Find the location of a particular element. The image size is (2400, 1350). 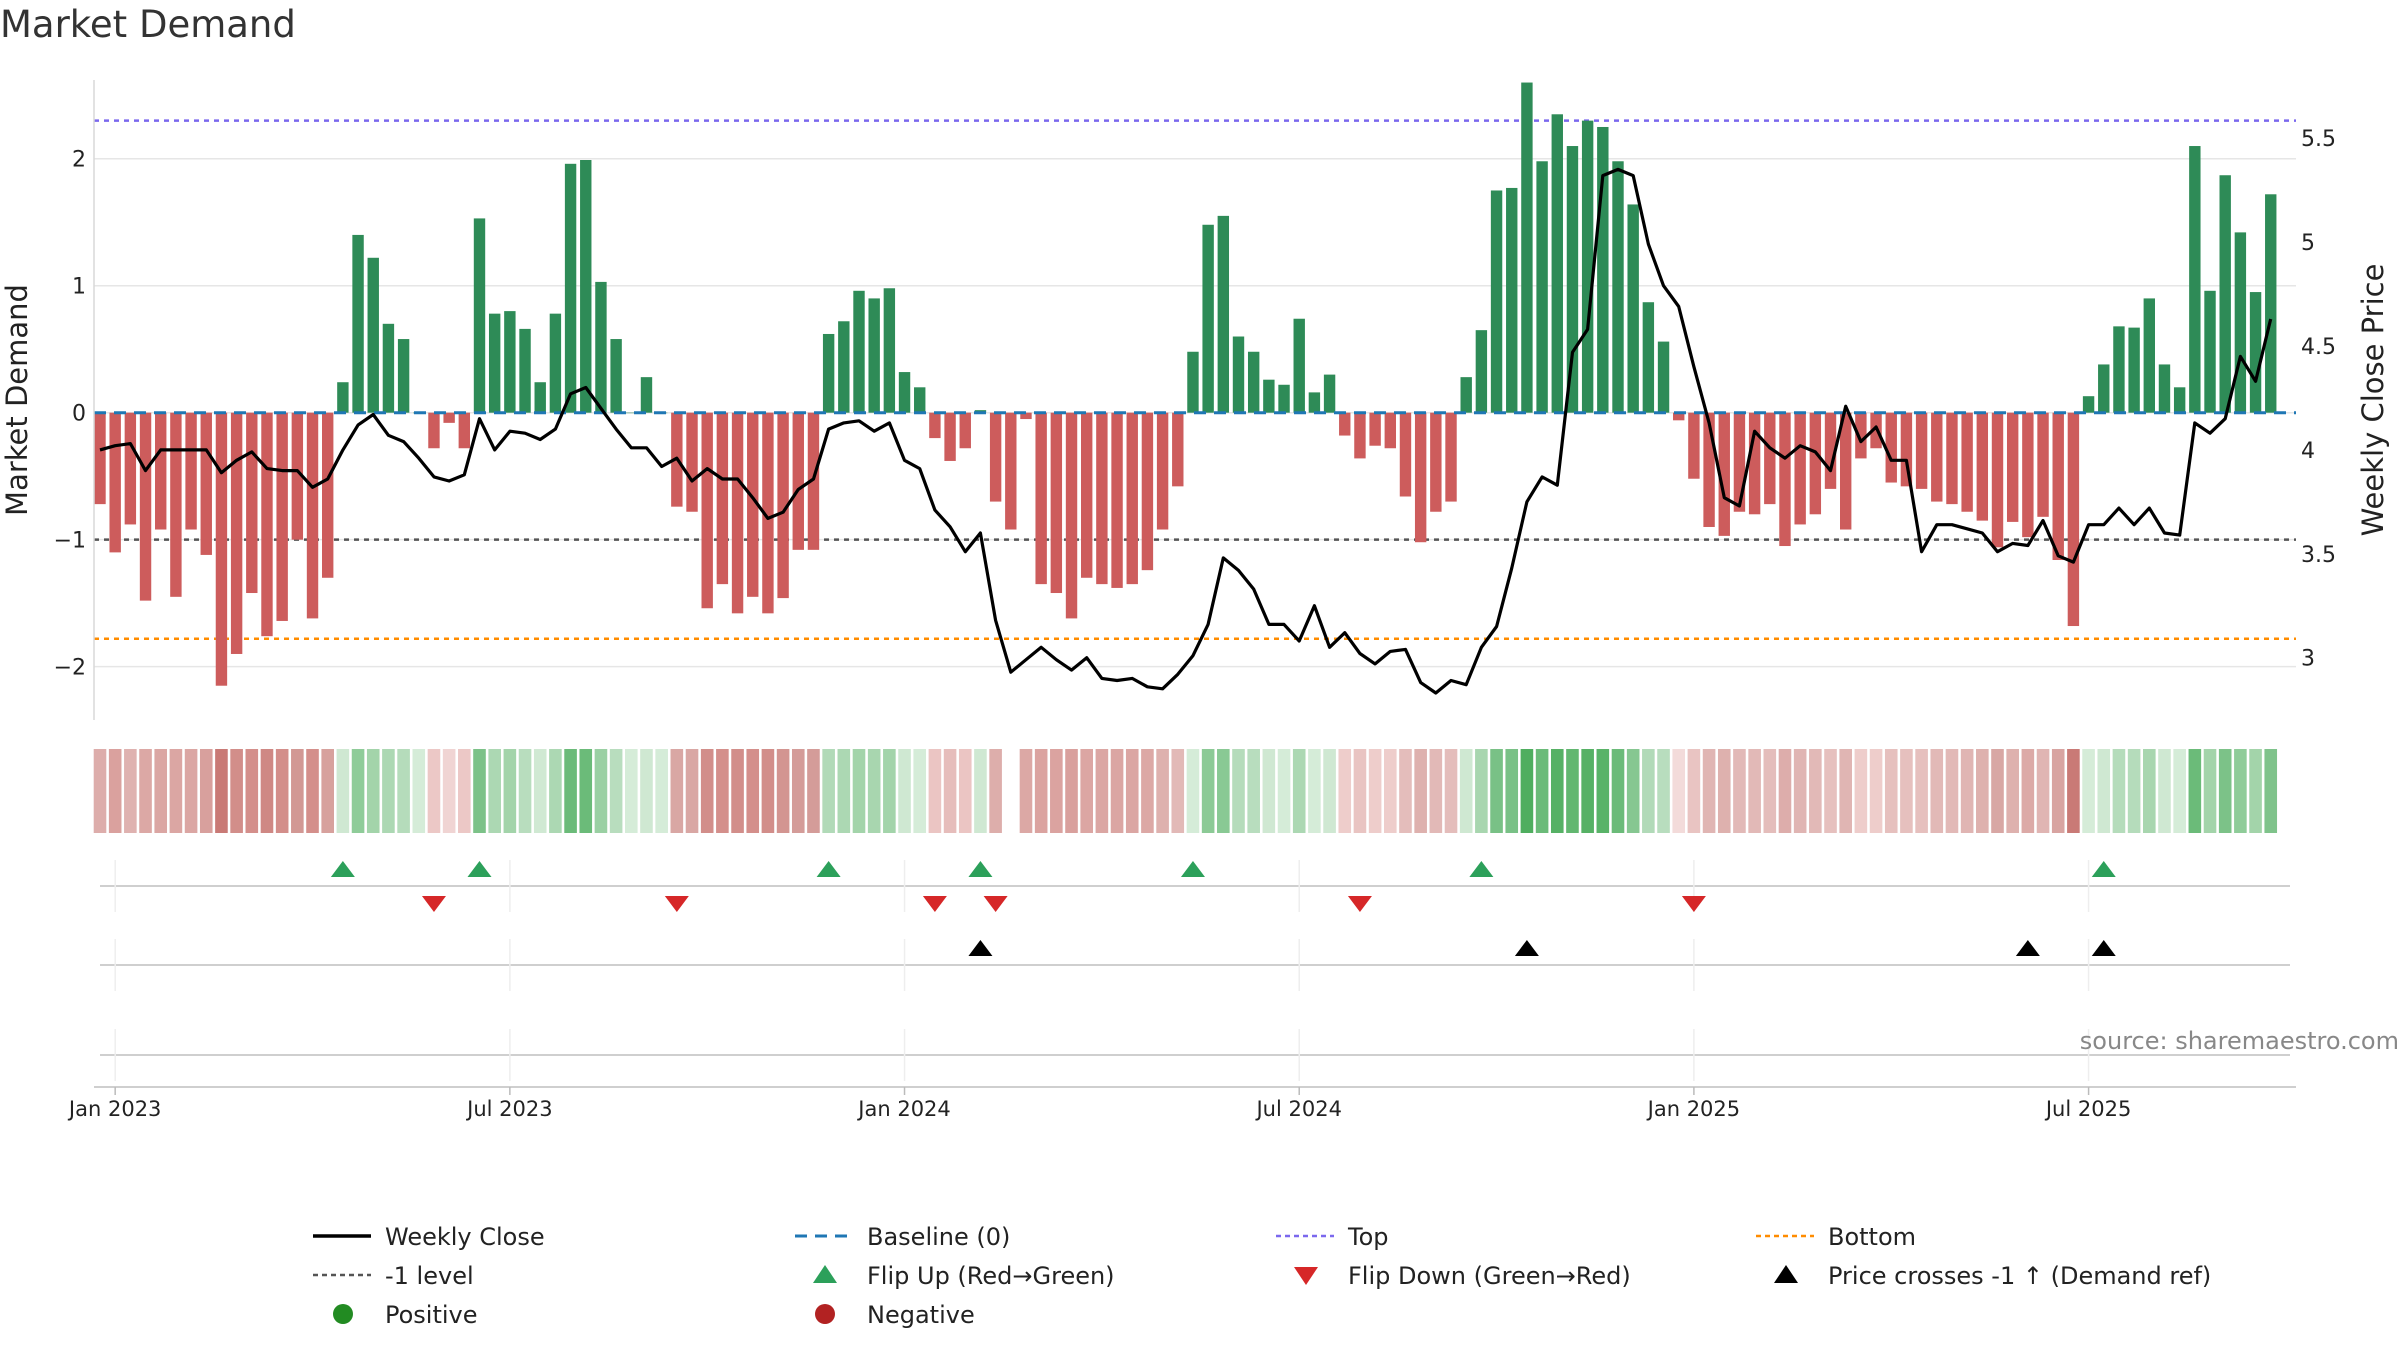

right-tick-label: 4 is located at coordinates (2308, 451).